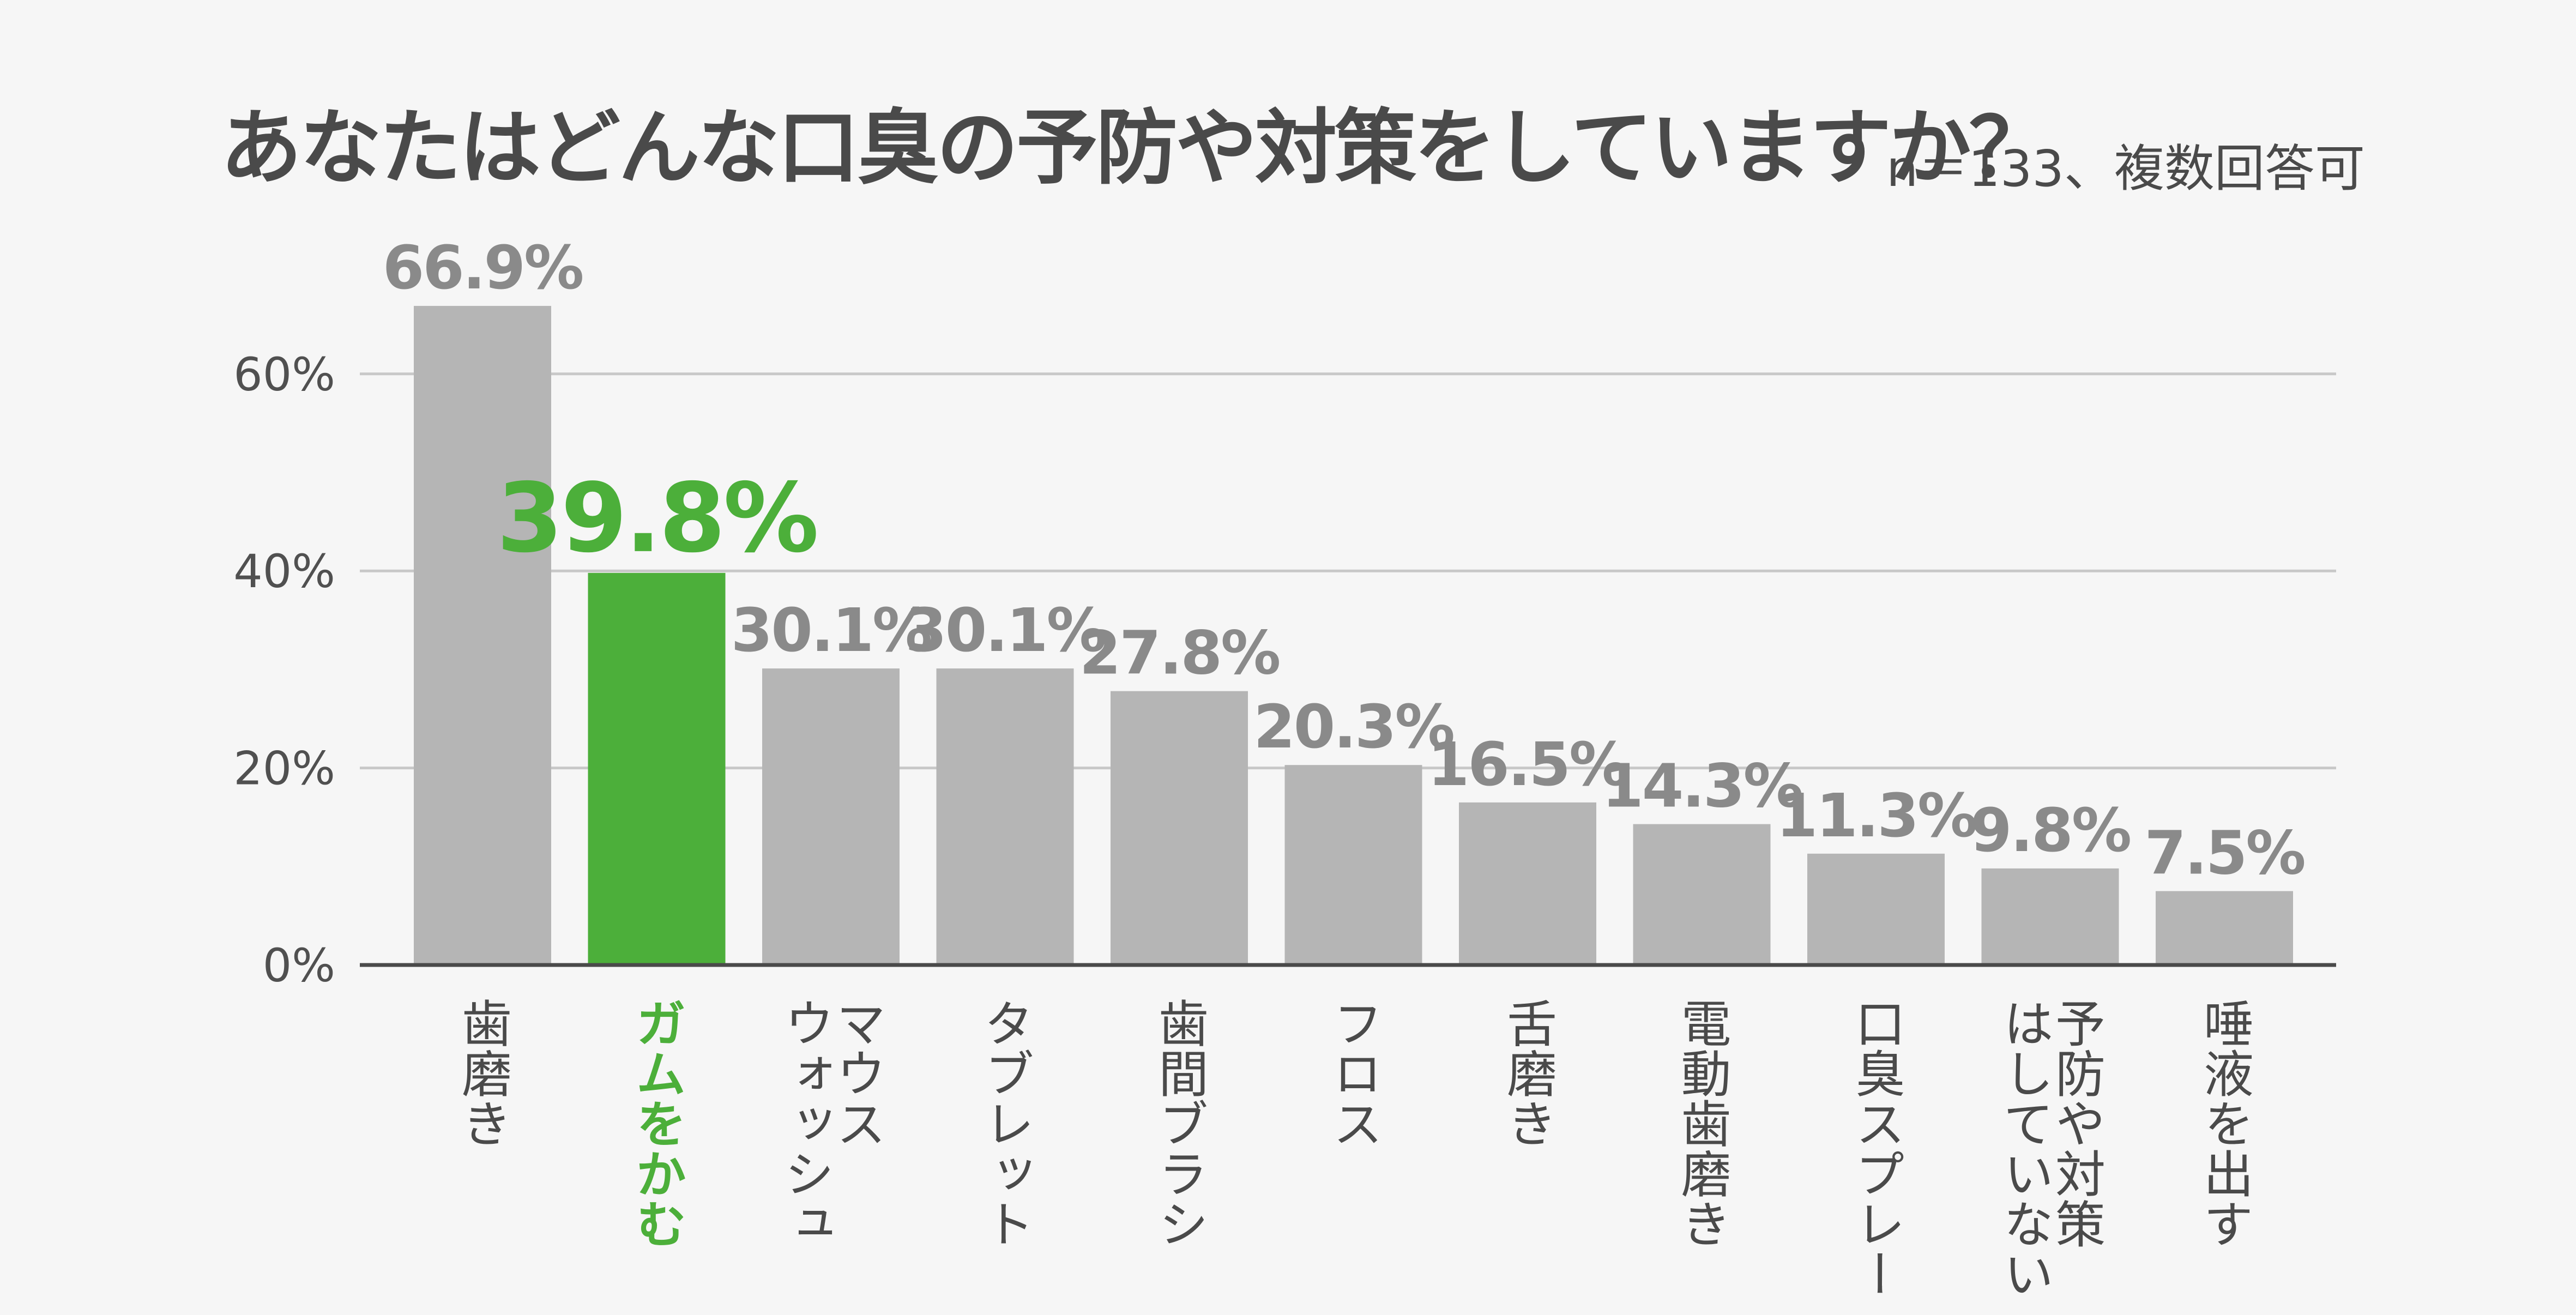  What do you see at coordinates (1528, 1073) in the screenshot?
I see `category-label: 舌磨き` at bounding box center [1528, 1073].